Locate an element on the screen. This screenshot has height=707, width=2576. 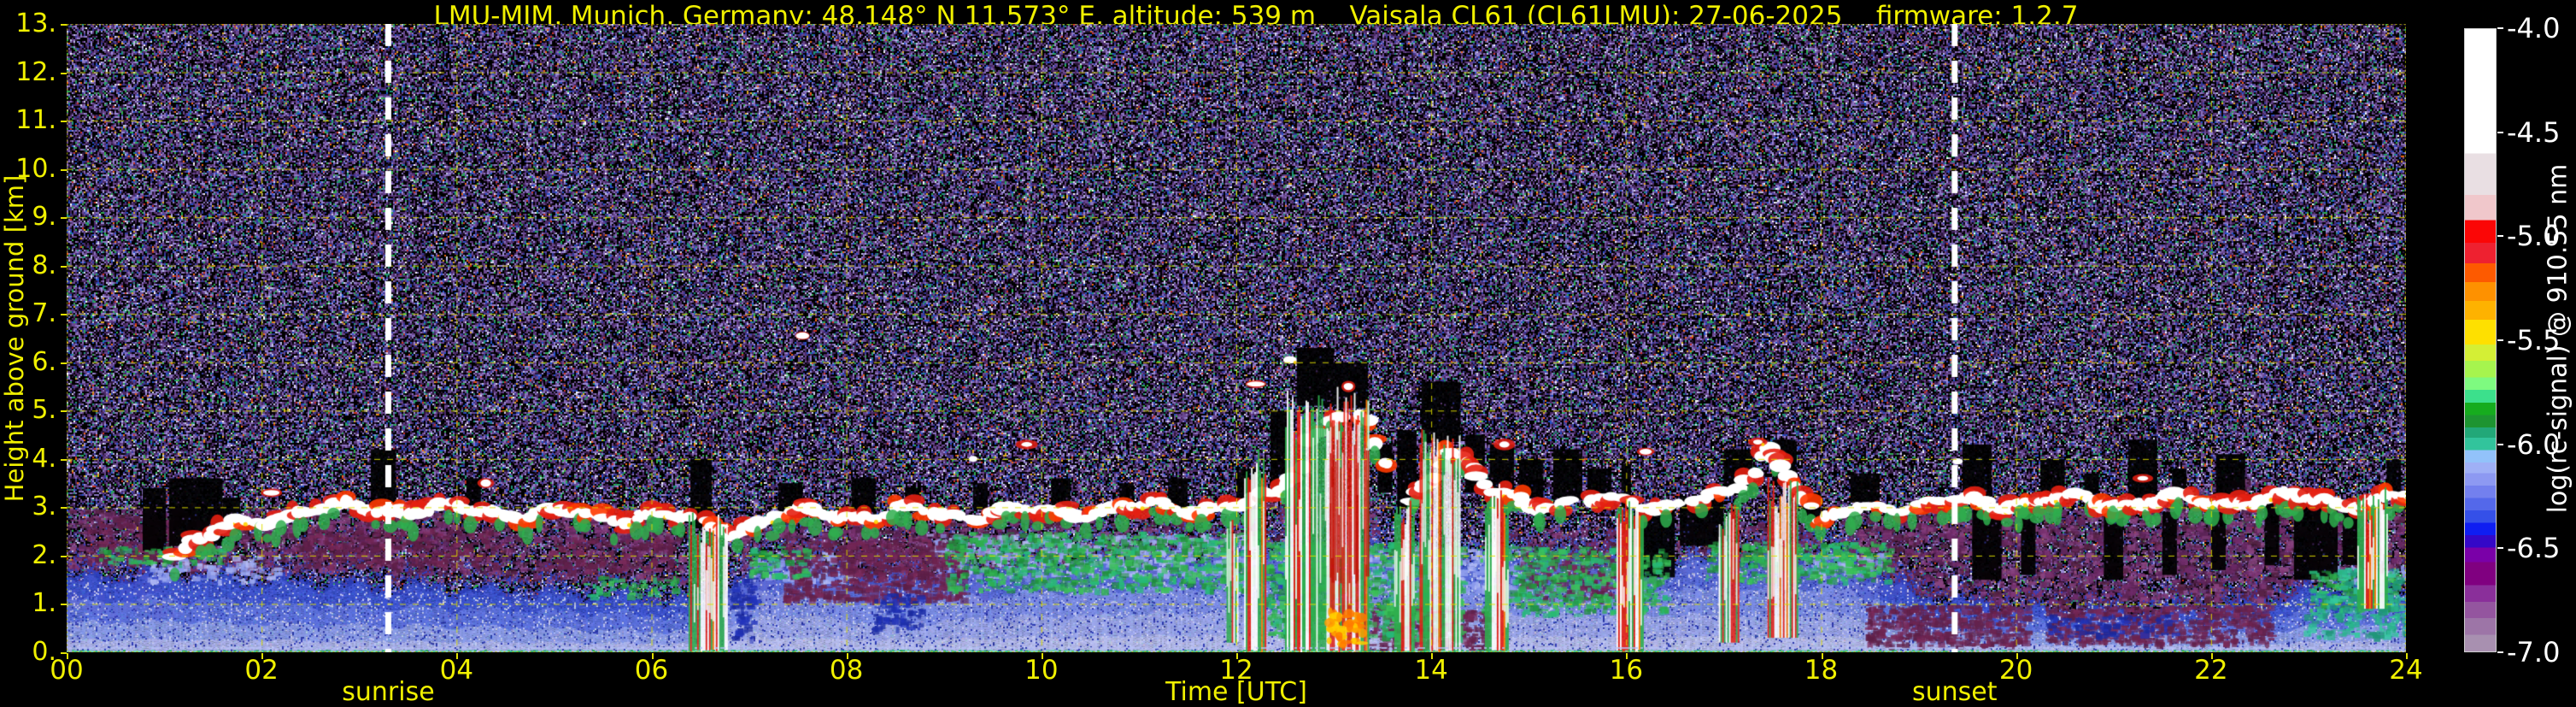
x-tick-label: 14 is located at coordinates (1431, 671).